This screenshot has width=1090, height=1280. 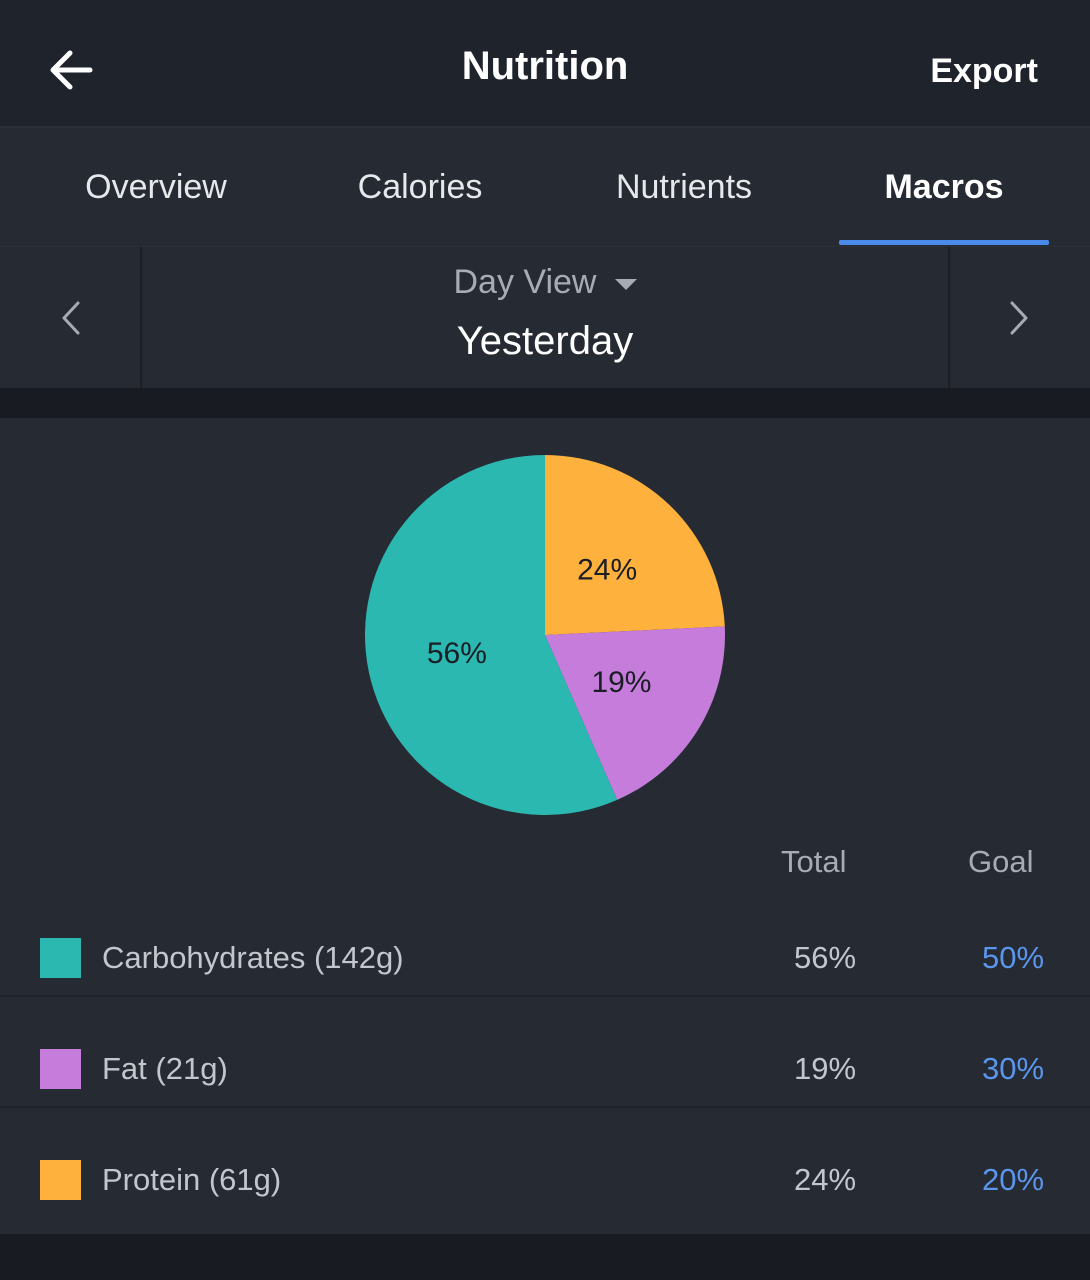 What do you see at coordinates (491, 635) in the screenshot?
I see `pie-slice-carbohydrates` at bounding box center [491, 635].